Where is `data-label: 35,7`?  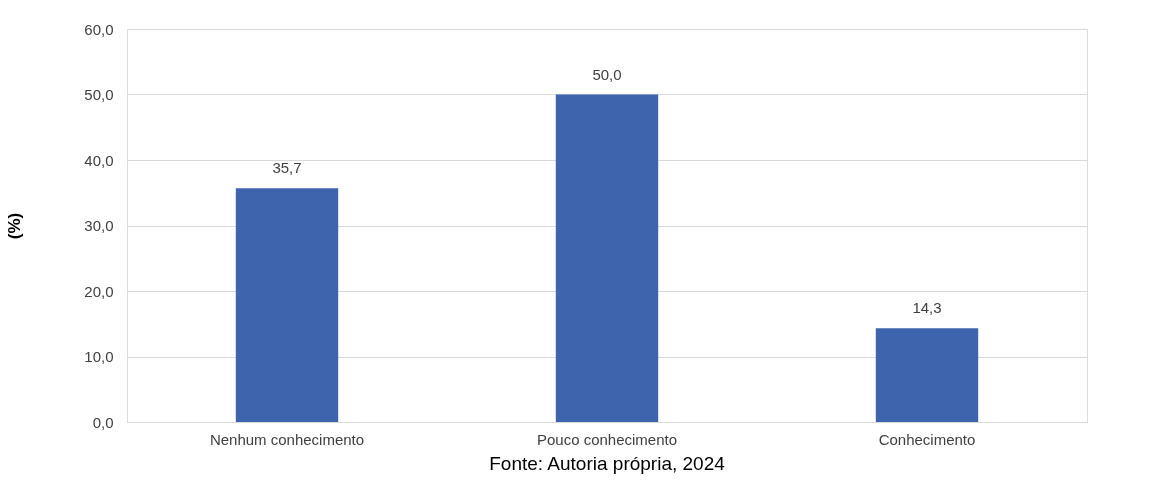
data-label: 35,7 is located at coordinates (287, 168).